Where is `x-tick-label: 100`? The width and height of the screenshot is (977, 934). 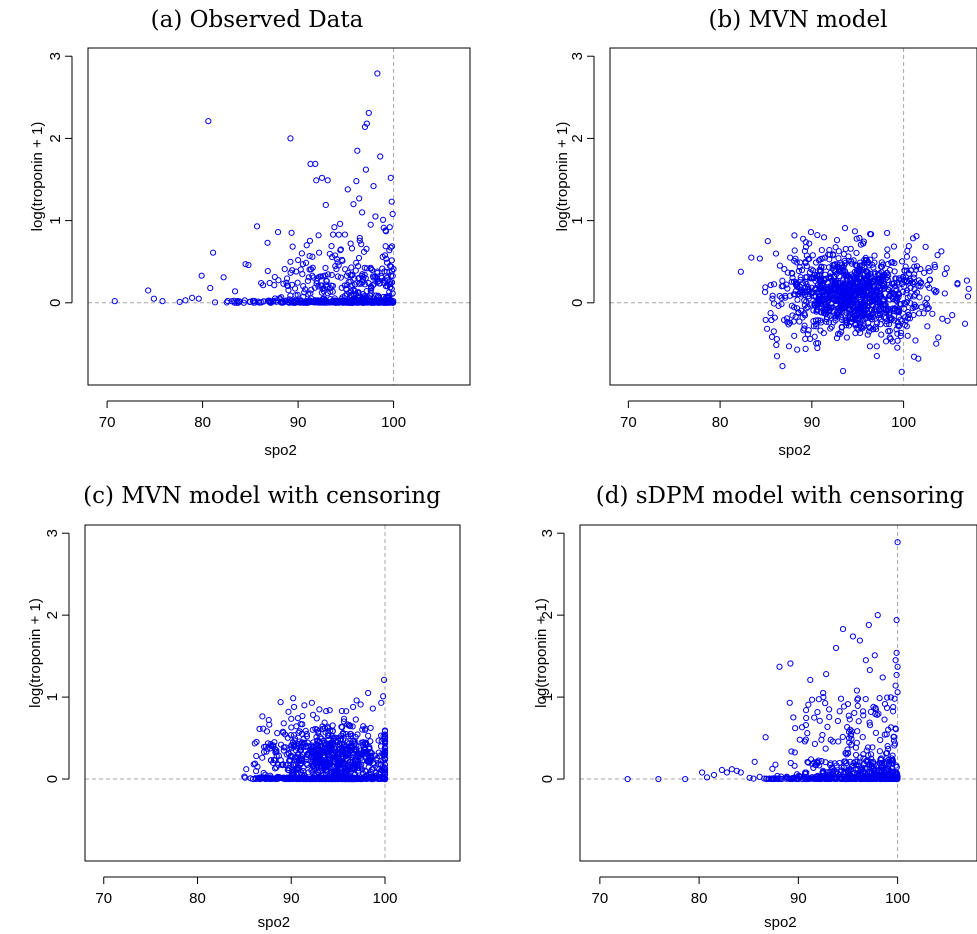 x-tick-label: 100 is located at coordinates (903, 422).